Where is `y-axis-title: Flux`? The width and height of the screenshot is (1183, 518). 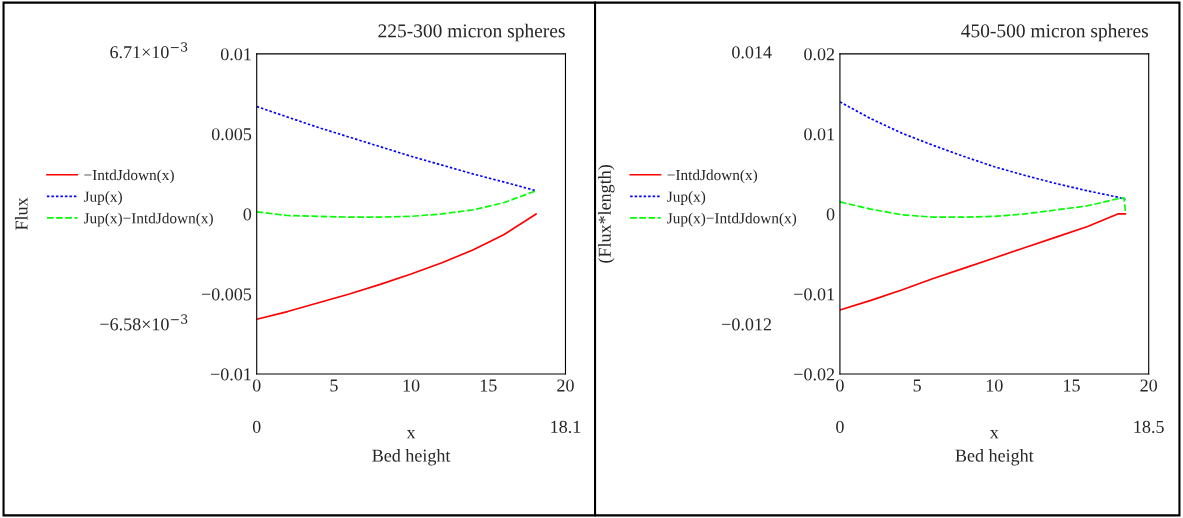
y-axis-title: Flux is located at coordinates (21, 213).